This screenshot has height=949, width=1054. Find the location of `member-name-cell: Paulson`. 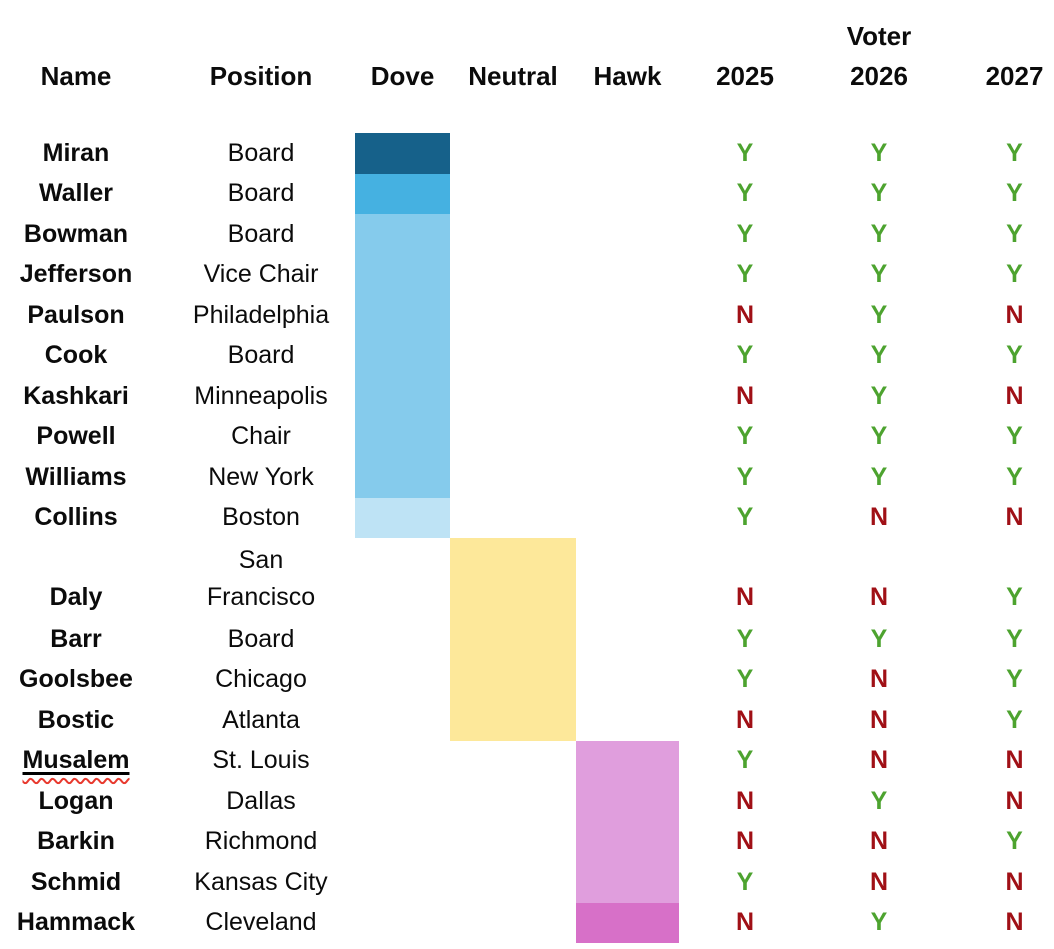

member-name-cell: Paulson is located at coordinates (76, 315).